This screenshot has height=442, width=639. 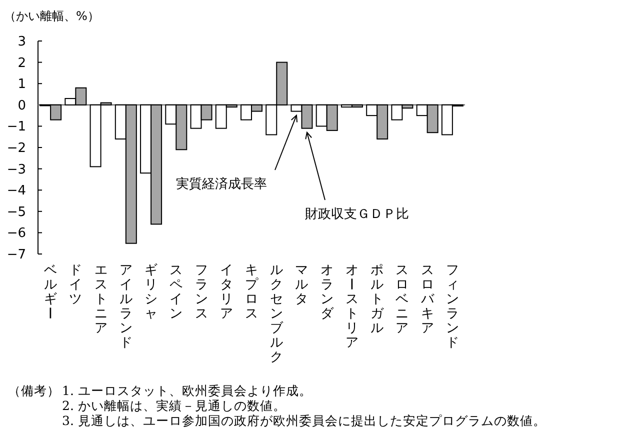 I want to click on y-tick-label: −1, so click(x=16, y=127).